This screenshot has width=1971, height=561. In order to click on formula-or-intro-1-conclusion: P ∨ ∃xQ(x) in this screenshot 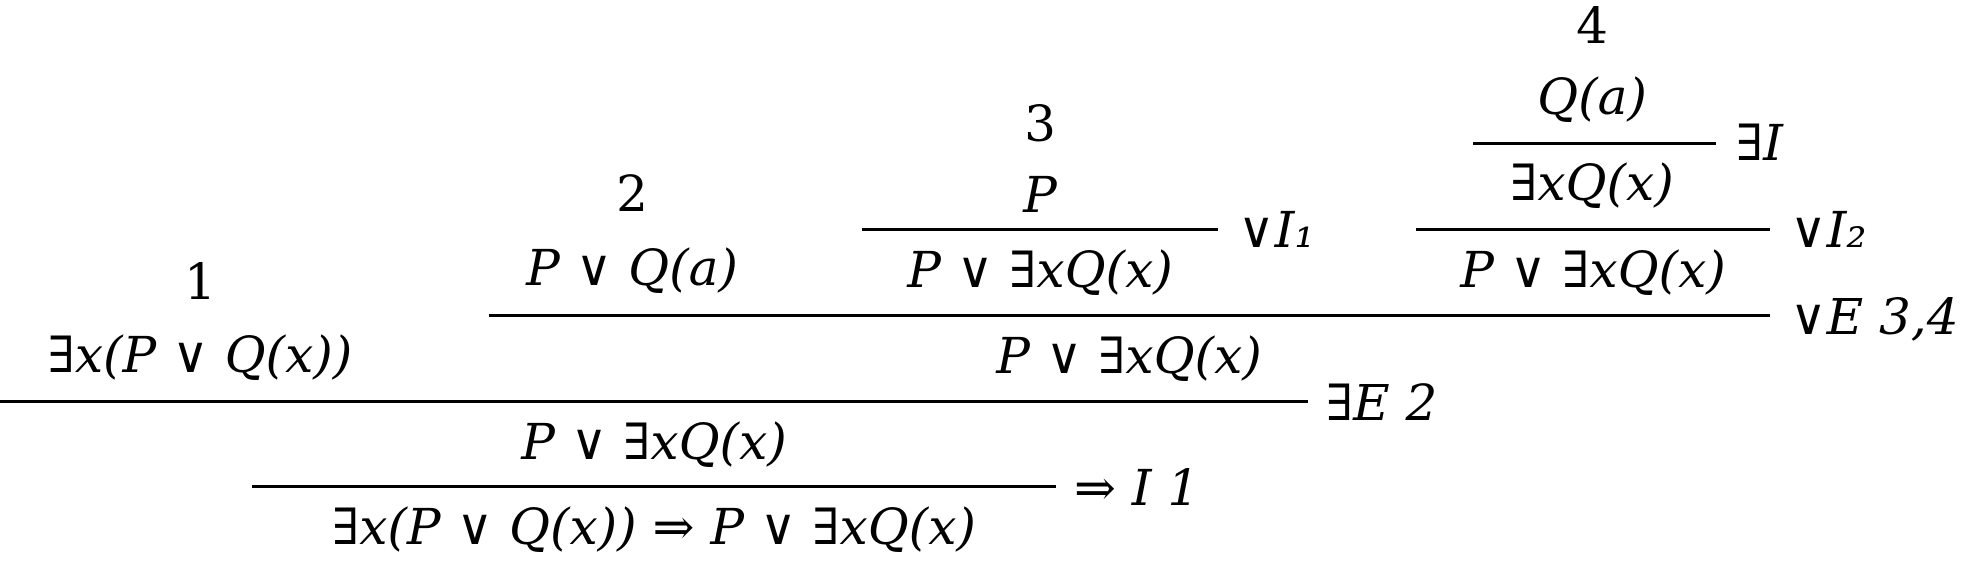, I will do `click(1040, 270)`.